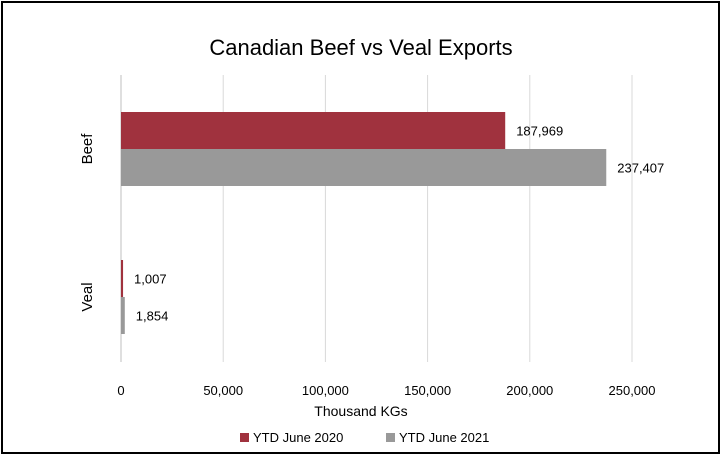  Describe the element at coordinates (386, 390) in the screenshot. I see `x-tick-labels: 0 50,000 100,000 150,000 200,000 250,000` at that location.